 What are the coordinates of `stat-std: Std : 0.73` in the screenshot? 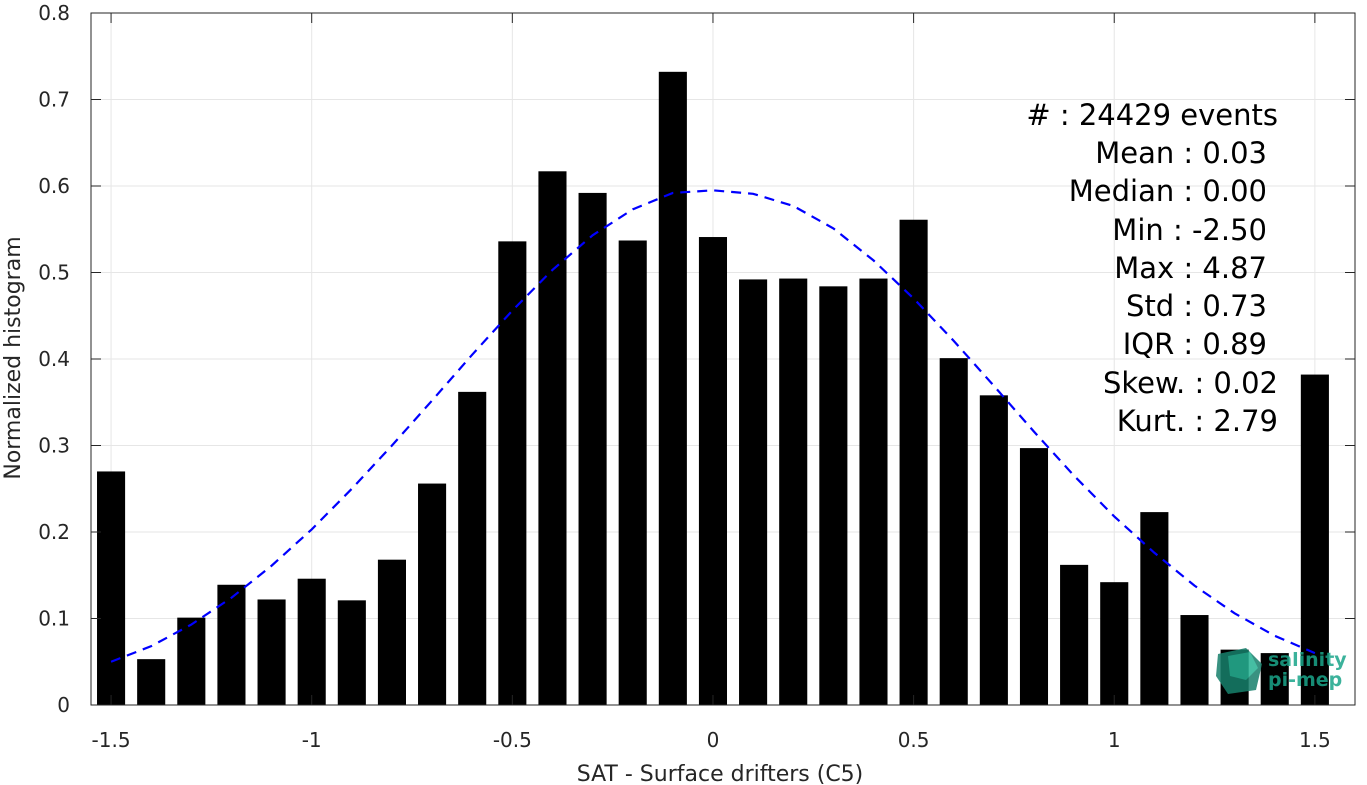 It's located at (1196, 306).